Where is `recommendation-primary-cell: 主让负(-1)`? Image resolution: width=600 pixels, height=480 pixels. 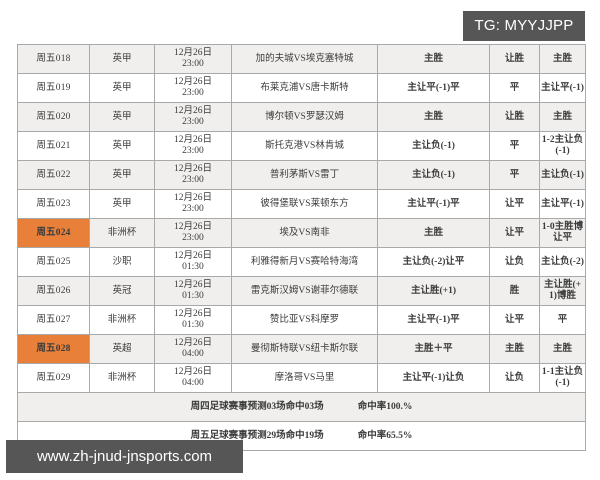 recommendation-primary-cell: 主让负(-1) is located at coordinates (433, 146).